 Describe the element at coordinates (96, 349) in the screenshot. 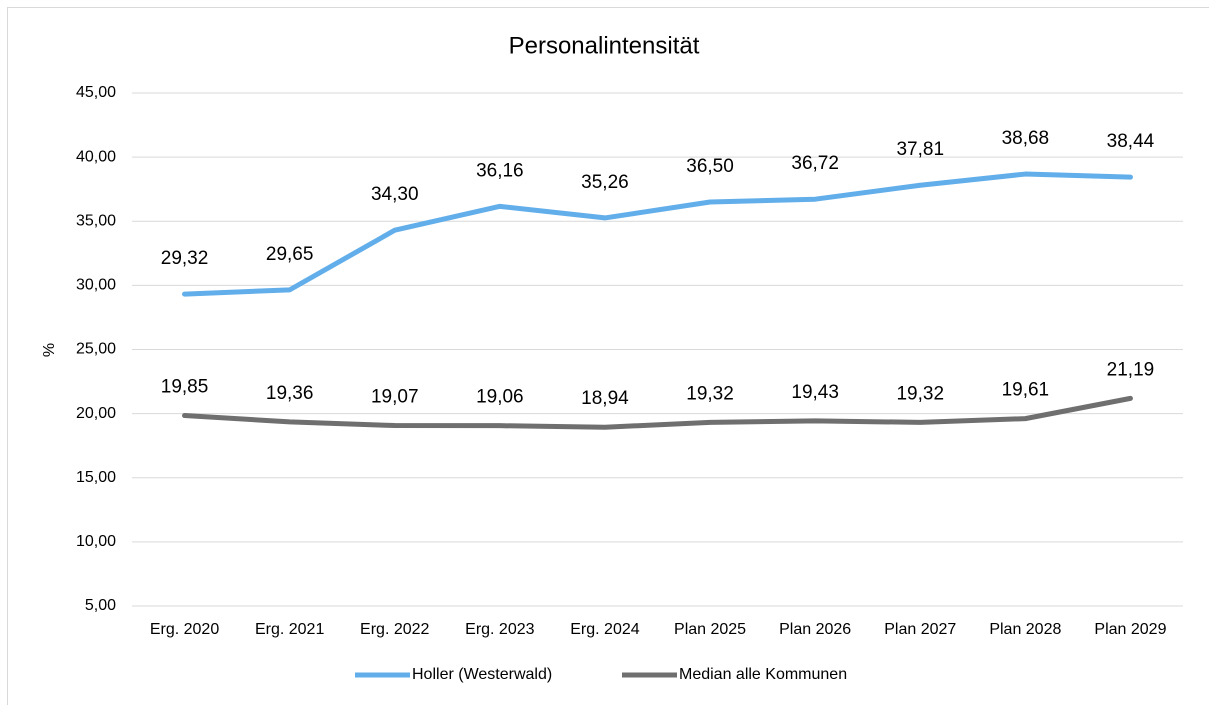

I see `y-tick-label: 25,00` at that location.